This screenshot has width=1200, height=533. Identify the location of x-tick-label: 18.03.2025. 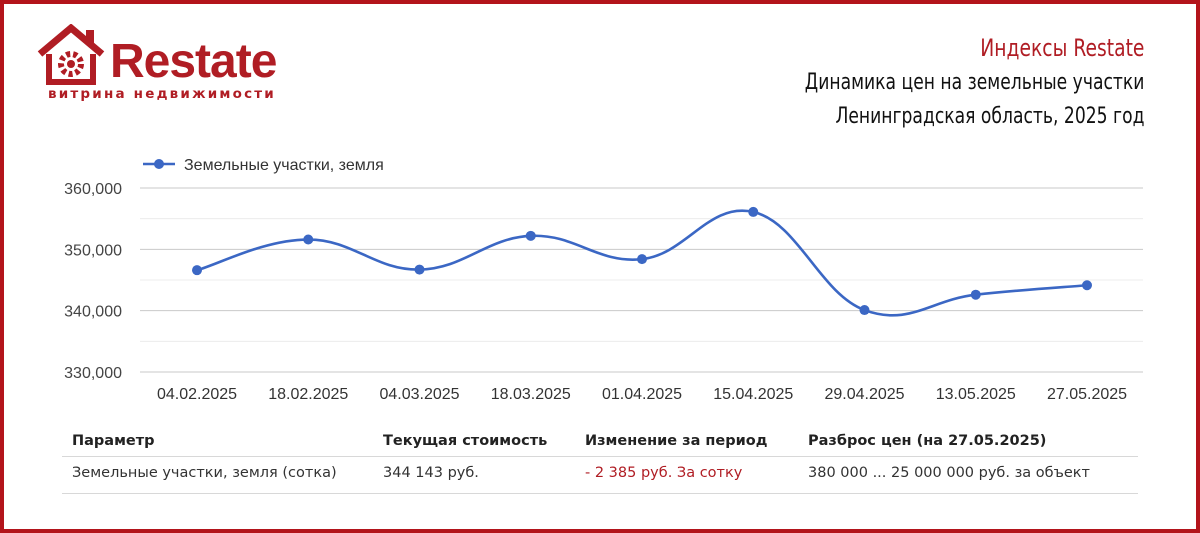
(531, 394).